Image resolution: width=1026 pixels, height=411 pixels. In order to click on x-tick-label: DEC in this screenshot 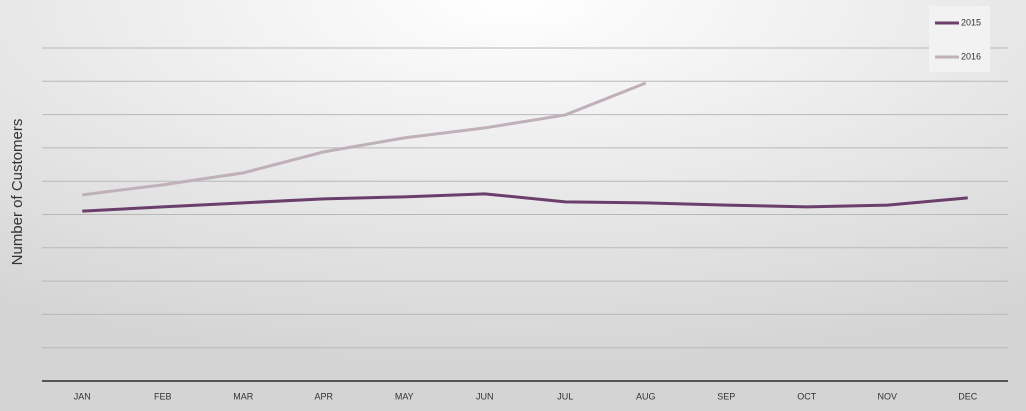, I will do `click(968, 396)`.